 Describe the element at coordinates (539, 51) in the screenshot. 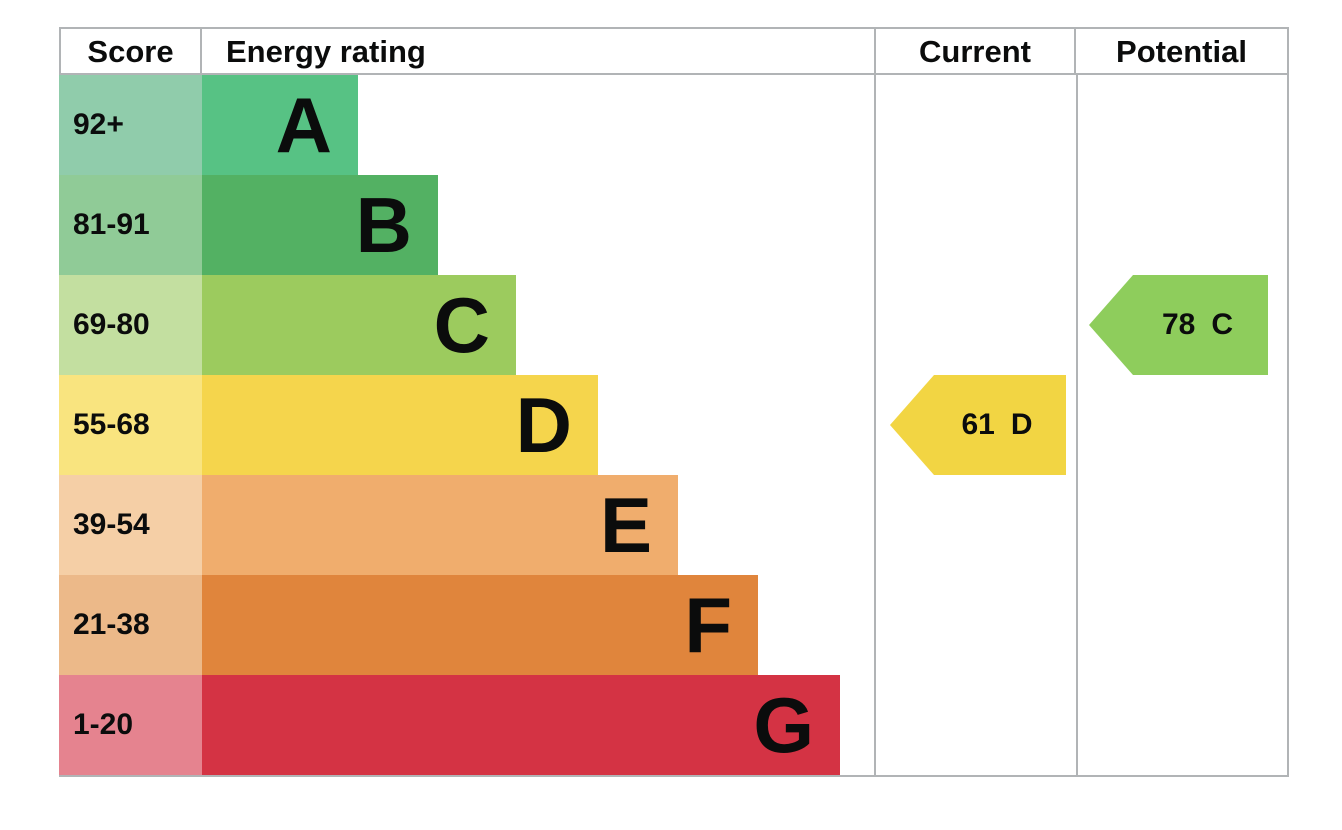

I see `header-energy-rating: Energy rating` at that location.